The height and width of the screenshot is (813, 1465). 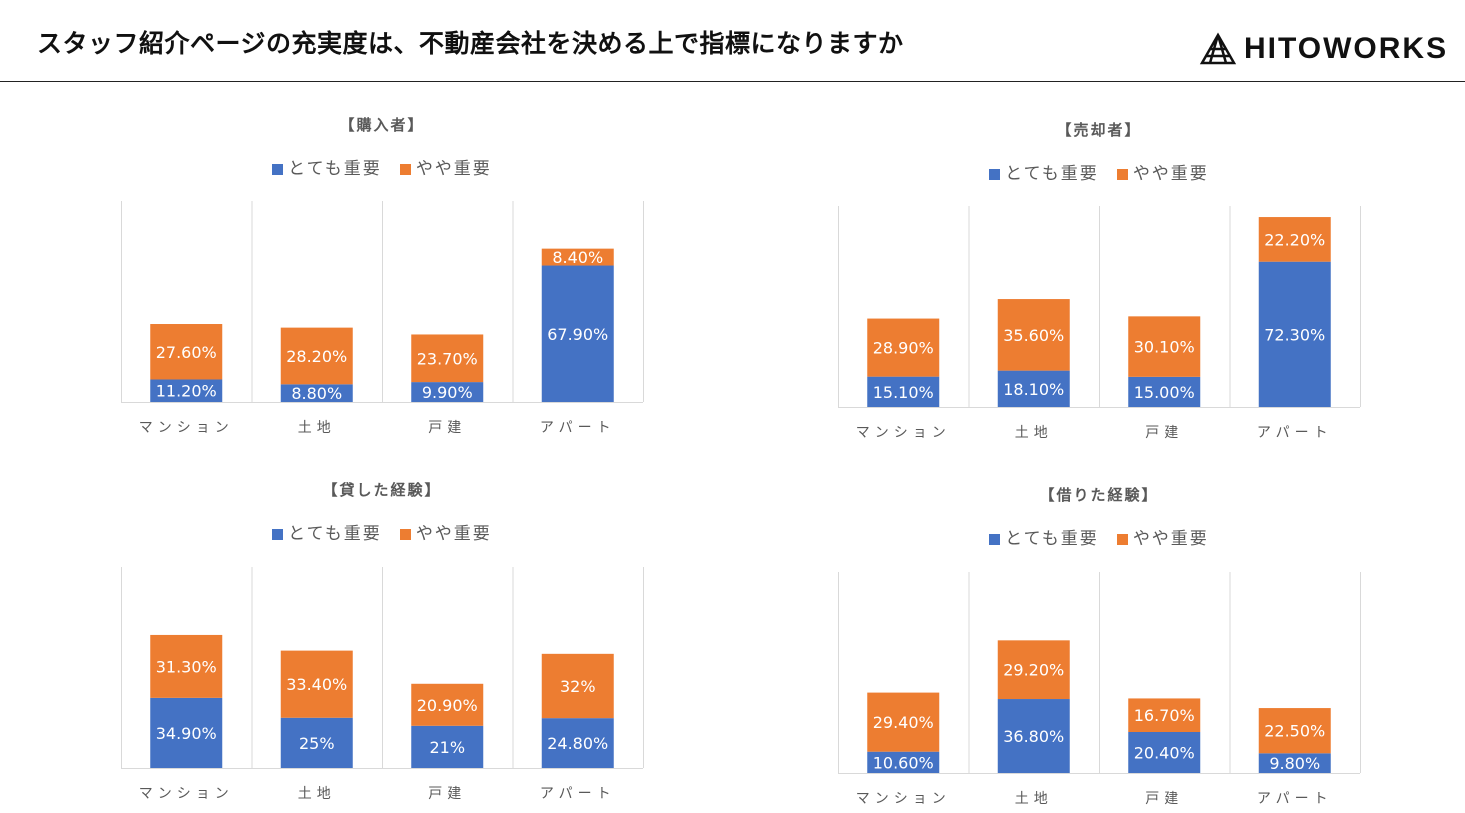 What do you see at coordinates (186, 666) in the screenshot?
I see `data-label: 31.30%` at bounding box center [186, 666].